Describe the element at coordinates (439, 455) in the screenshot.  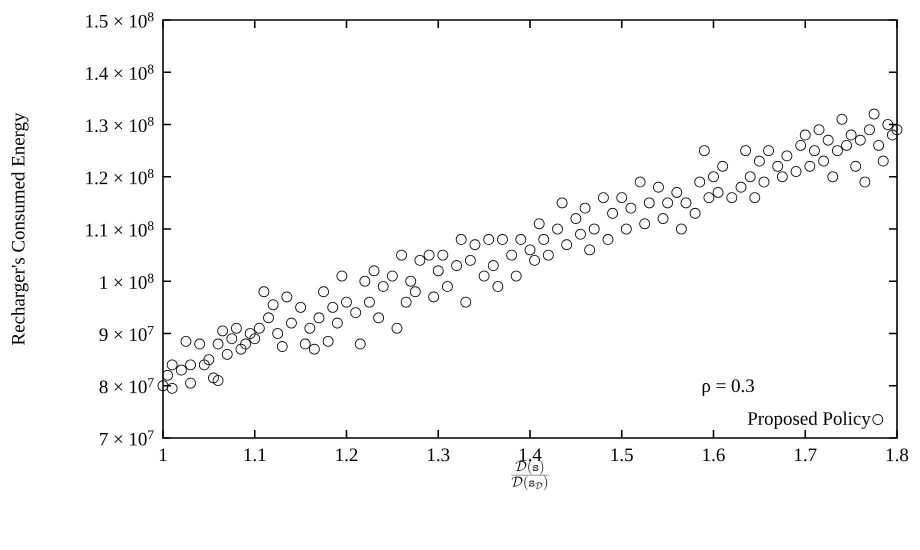
I see `x-tick-label: 1.3` at that location.